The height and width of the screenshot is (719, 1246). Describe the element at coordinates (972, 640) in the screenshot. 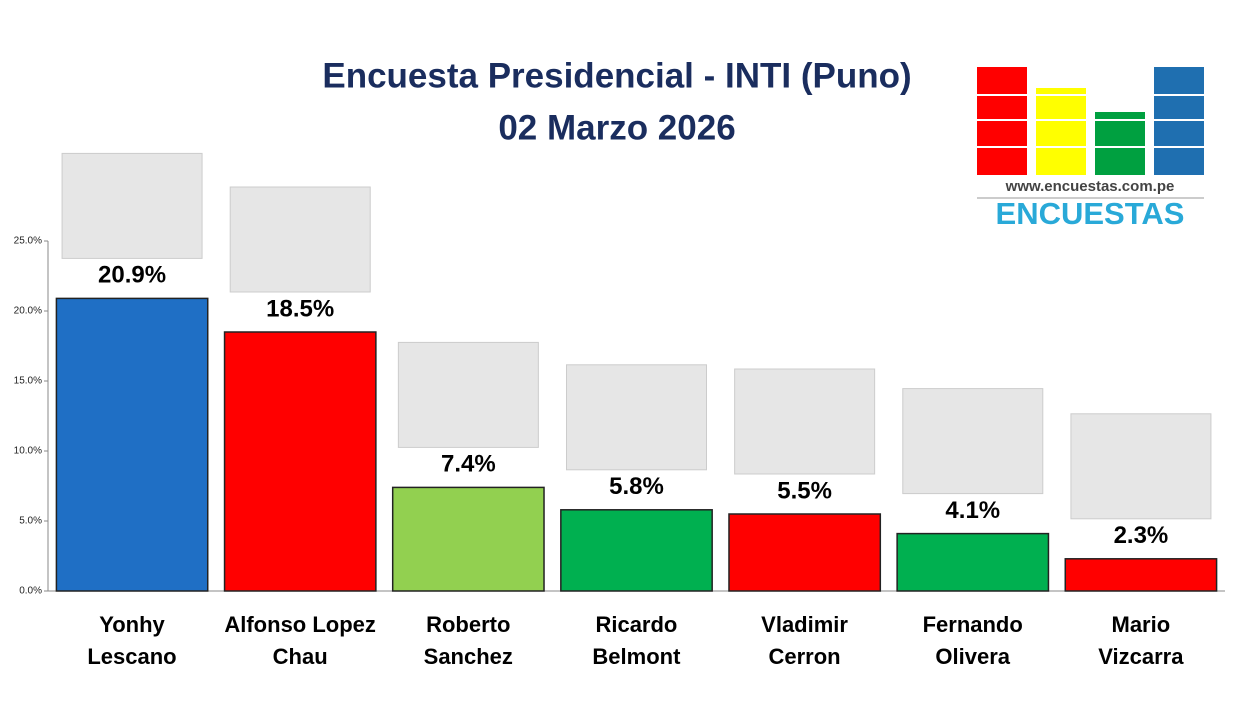

I see `x-tick-label: Fernando Olivera` at that location.